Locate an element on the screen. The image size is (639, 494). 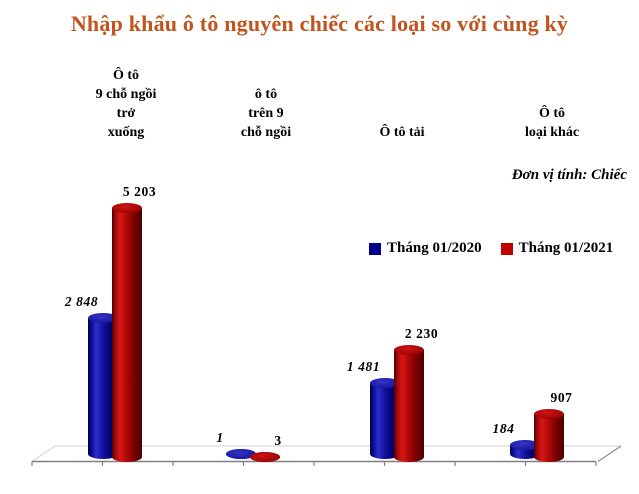
bar-value-label-thang-01-2021-g3: 907 is located at coordinates (561, 397).